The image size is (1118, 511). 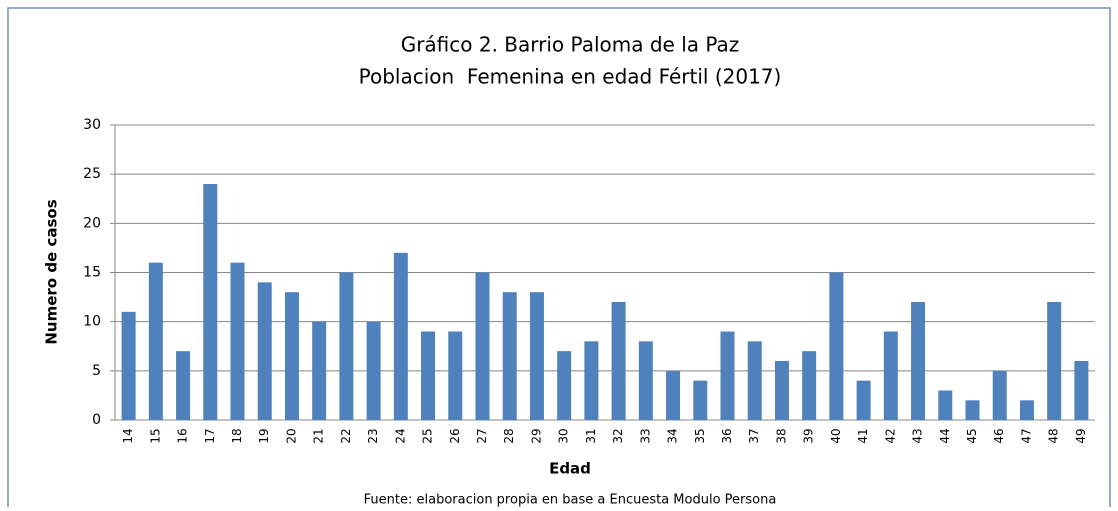 I want to click on x-tick-label: 34, so click(x=673, y=435).